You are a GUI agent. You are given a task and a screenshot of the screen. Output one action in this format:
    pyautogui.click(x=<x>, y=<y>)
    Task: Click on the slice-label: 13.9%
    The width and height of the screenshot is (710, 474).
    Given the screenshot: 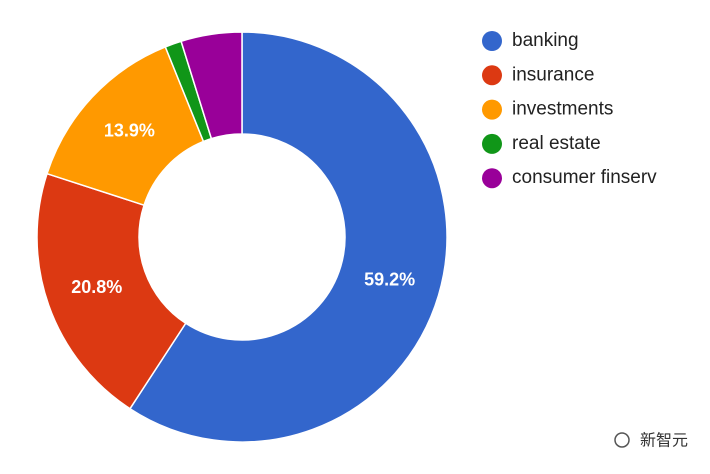 What is the action you would take?
    pyautogui.click(x=129, y=131)
    